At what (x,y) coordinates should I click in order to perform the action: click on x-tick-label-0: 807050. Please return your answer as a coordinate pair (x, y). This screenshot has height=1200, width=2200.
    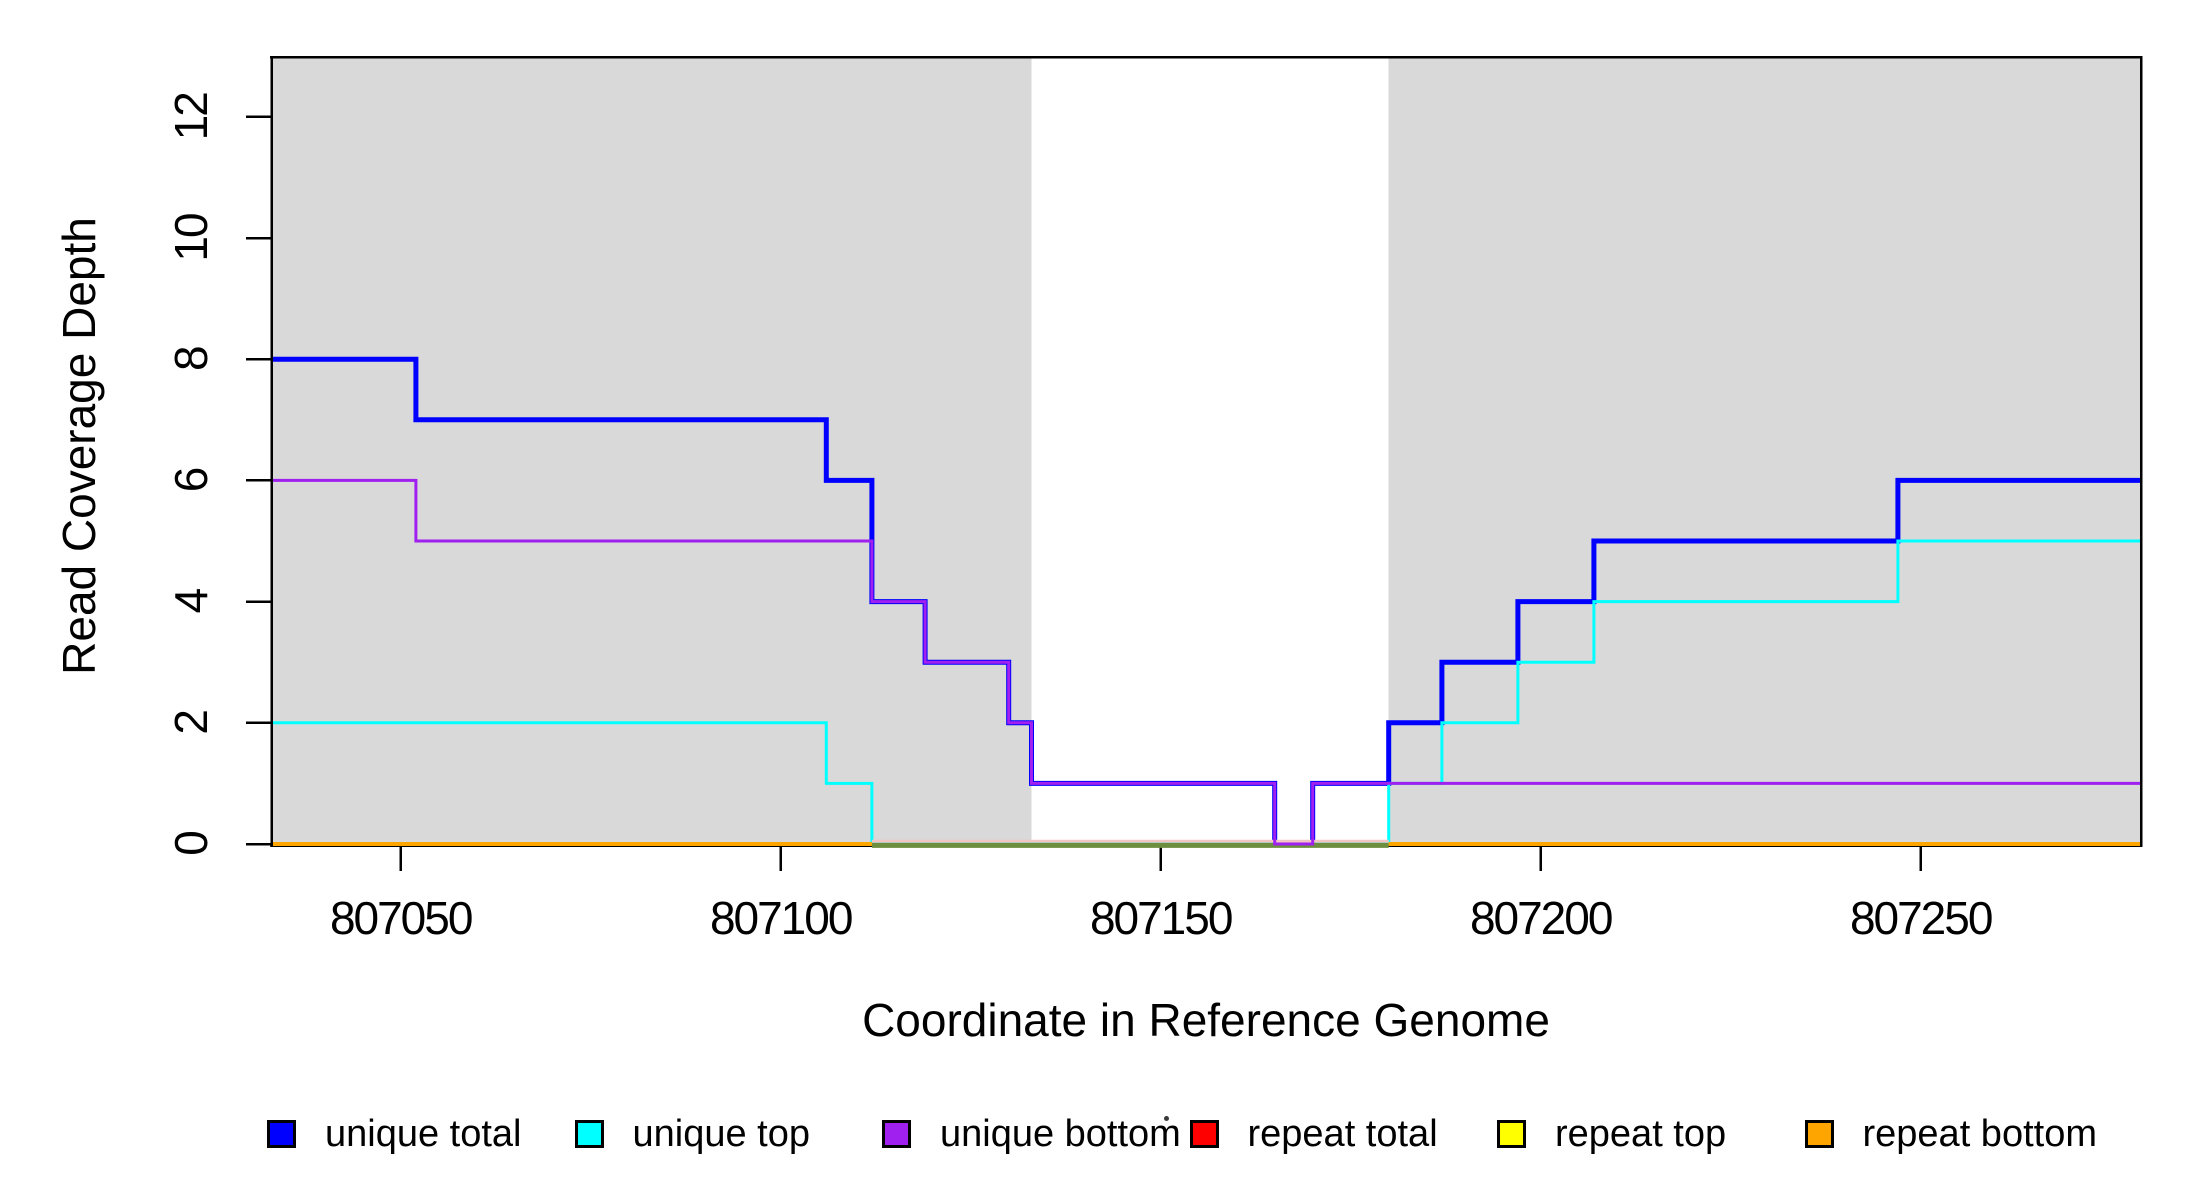
    Looking at the image, I should click on (401, 918).